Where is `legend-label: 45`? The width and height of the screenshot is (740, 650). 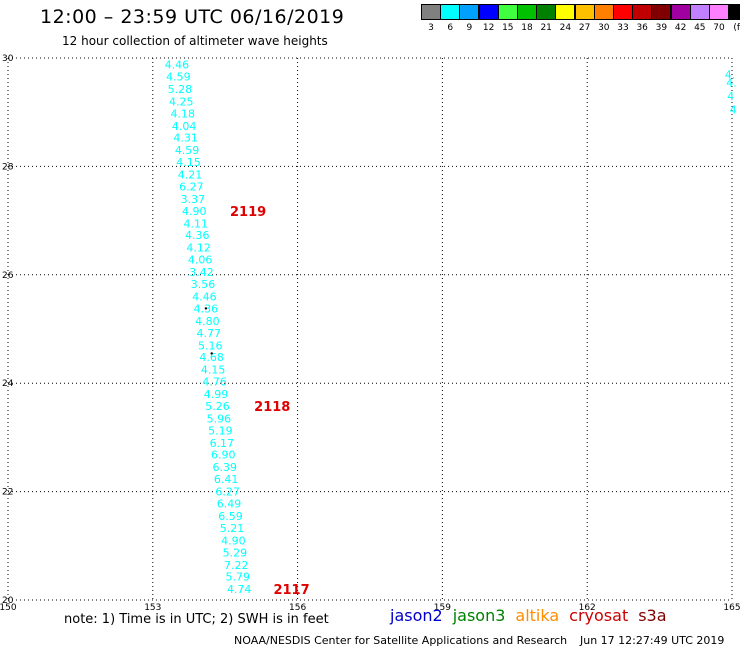
legend-label: 45 is located at coordinates (700, 28).